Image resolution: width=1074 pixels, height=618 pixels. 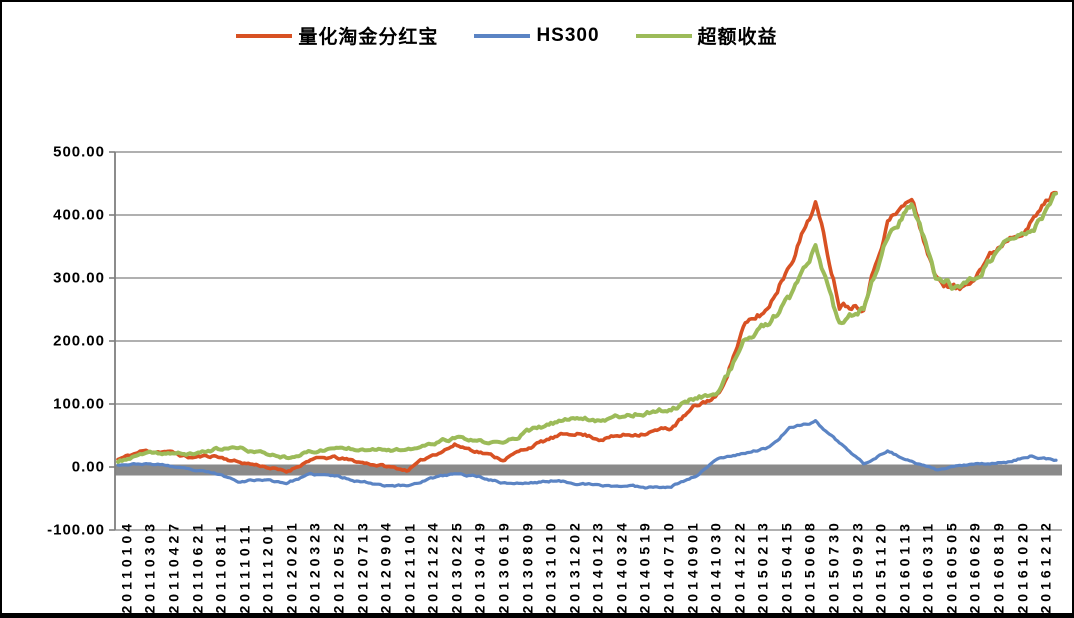 What do you see at coordinates (456, 566) in the screenshot?
I see `x-tick-label: 20130225` at bounding box center [456, 566].